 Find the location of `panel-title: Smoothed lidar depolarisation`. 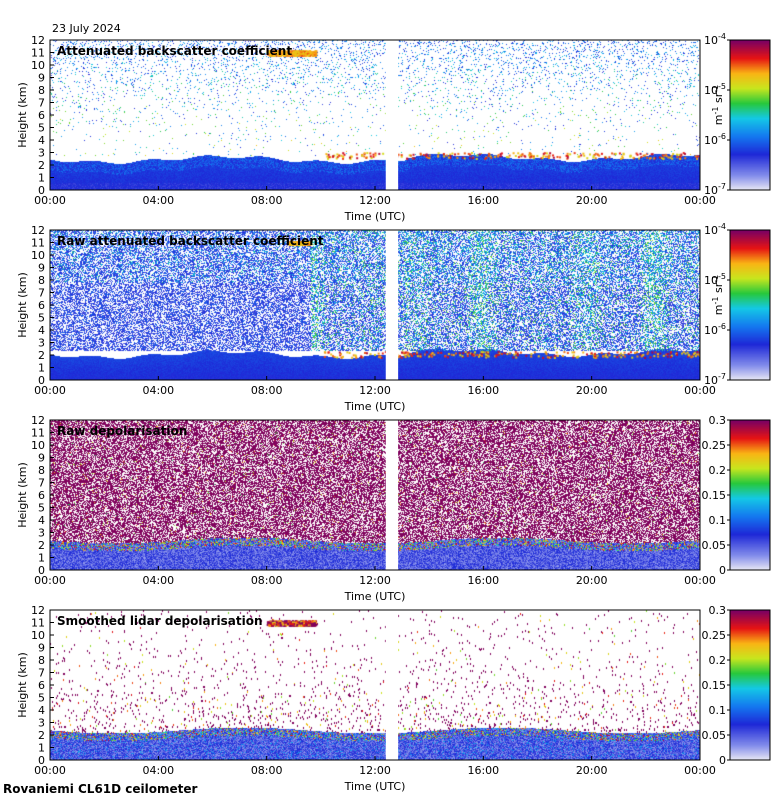

panel-title: Smoothed lidar depolarisation is located at coordinates (160, 621).